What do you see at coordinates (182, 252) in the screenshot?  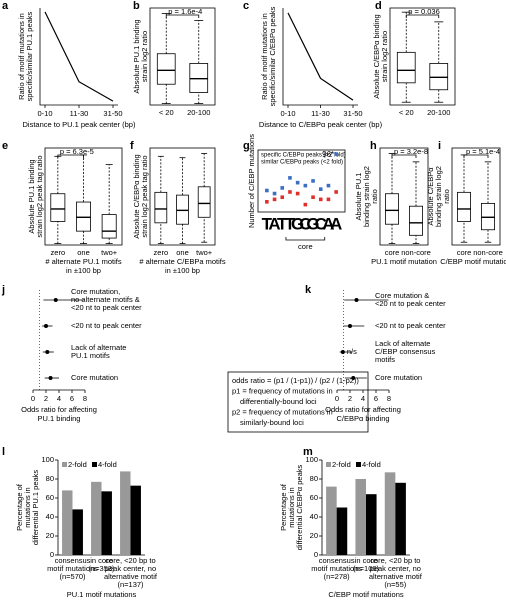 I see `x-tick-label: one` at bounding box center [182, 252].